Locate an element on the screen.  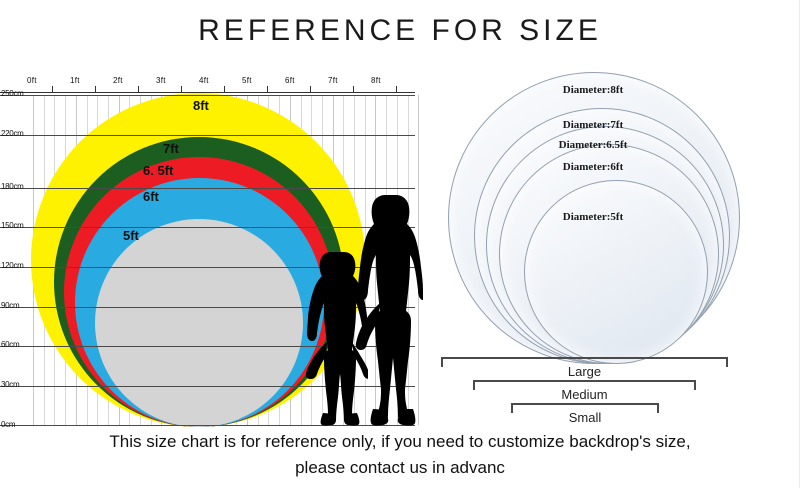
x-tick-label-4ft: 4ft is located at coordinates (204, 80).